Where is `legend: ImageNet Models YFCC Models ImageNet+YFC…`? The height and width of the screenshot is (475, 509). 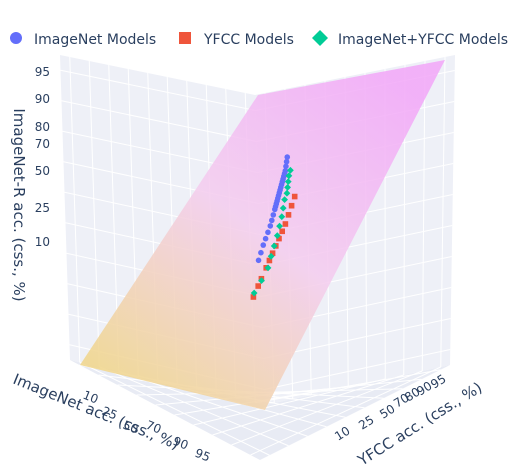
legend: ImageNet Models YFCC Models ImageNet+YFC… is located at coordinates (259, 39).